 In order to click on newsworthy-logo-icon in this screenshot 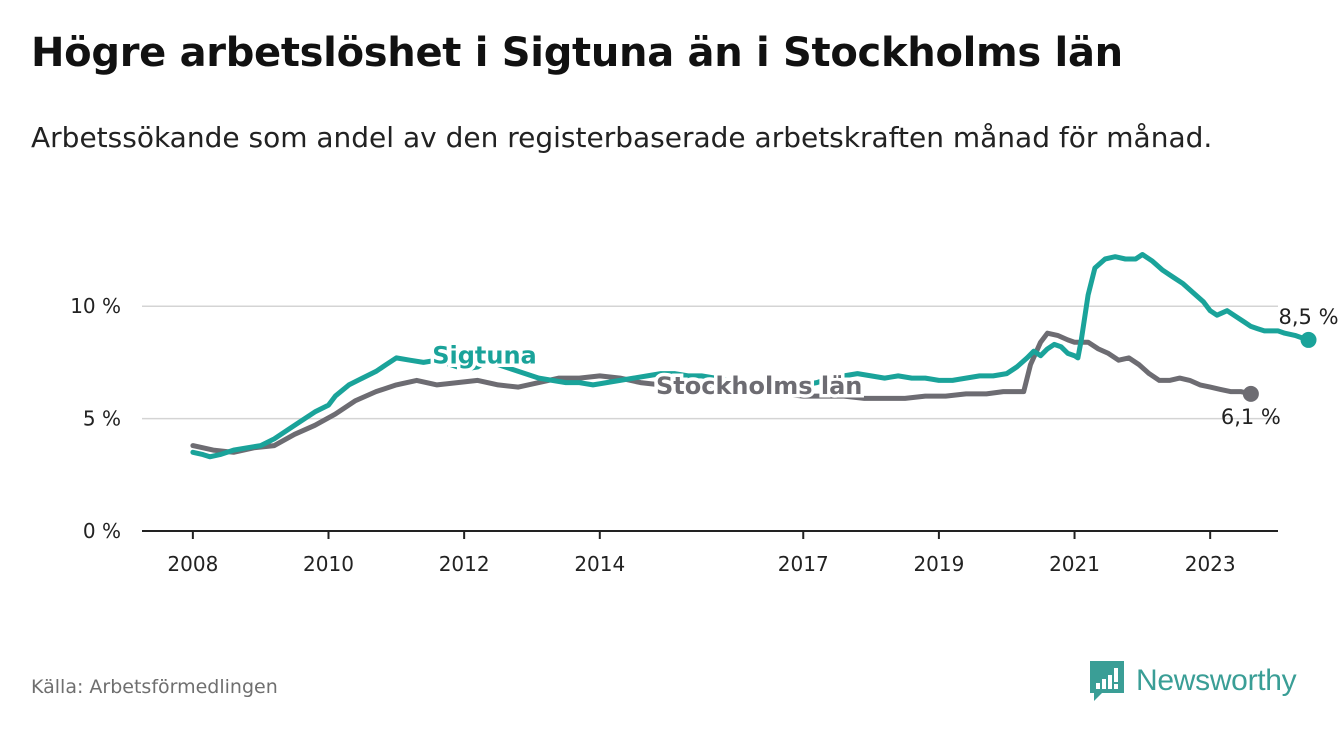, I will do `click(1107, 681)`.